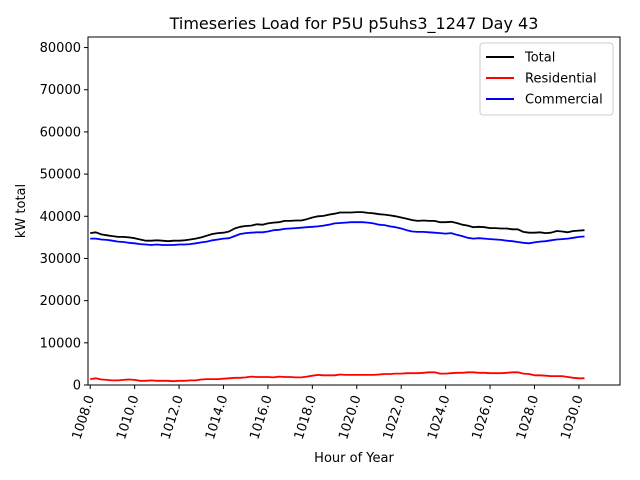 Image resolution: width=640 pixels, height=480 pixels. Describe the element at coordinates (60, 343) in the screenshot. I see `y-tick-label: 10000` at that location.